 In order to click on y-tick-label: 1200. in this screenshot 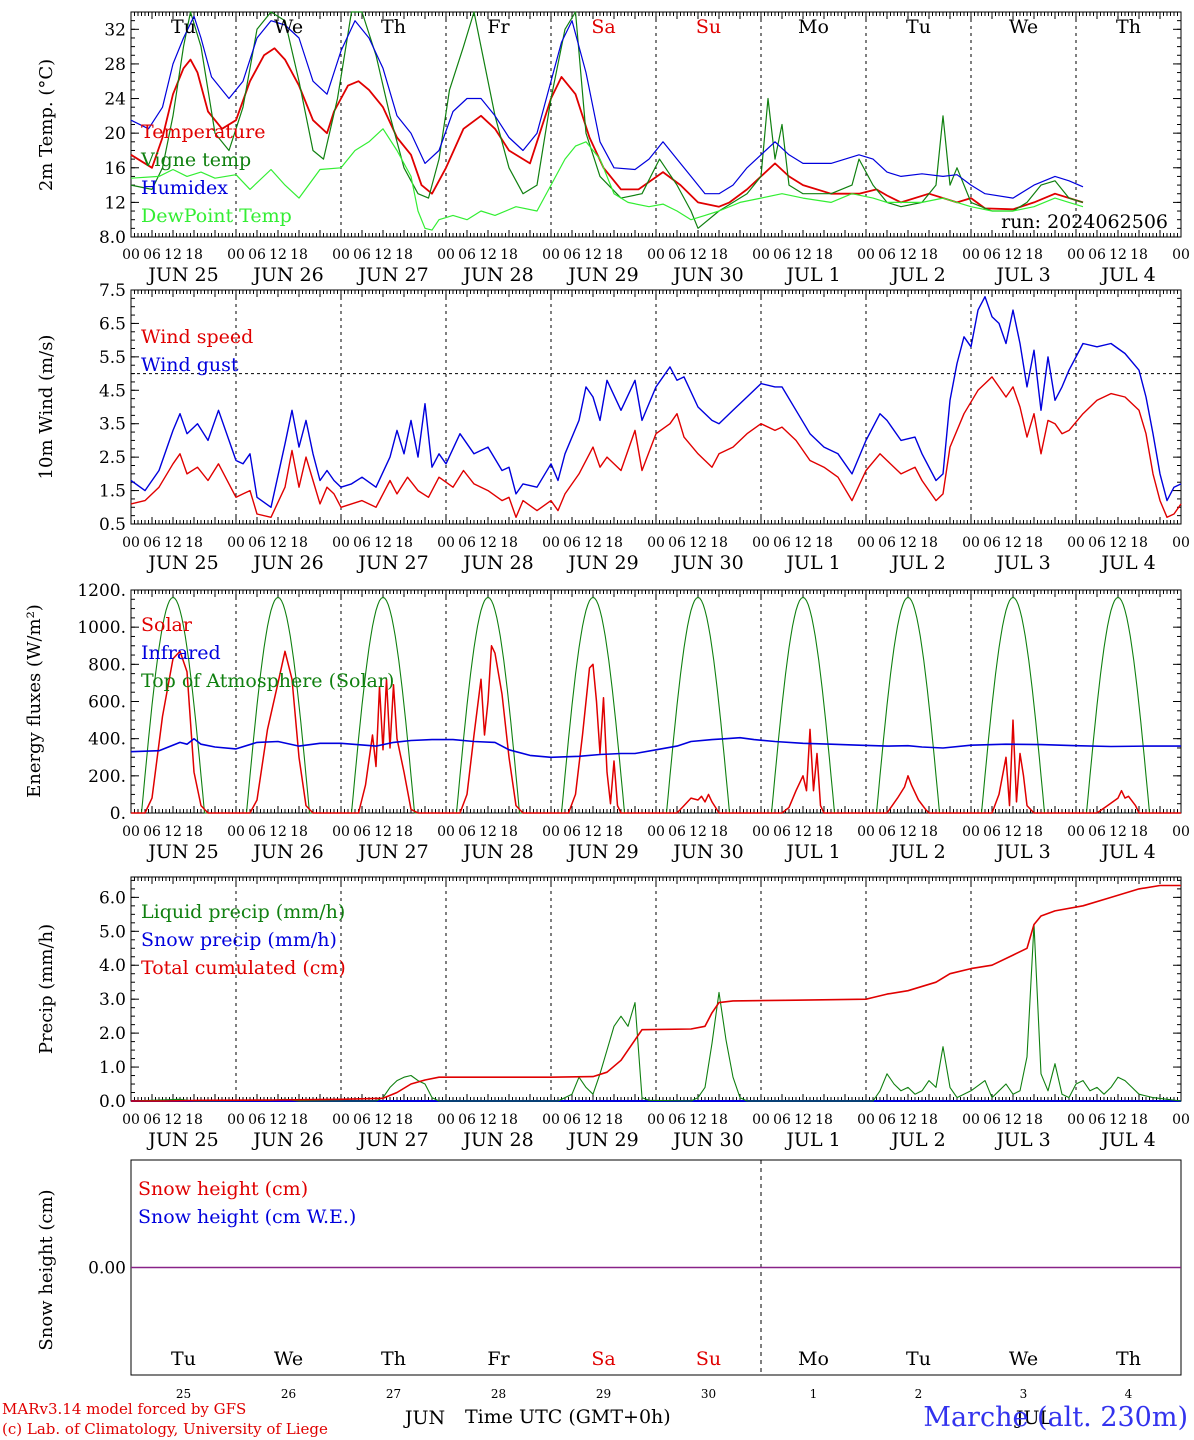, I will do `click(101, 591)`.